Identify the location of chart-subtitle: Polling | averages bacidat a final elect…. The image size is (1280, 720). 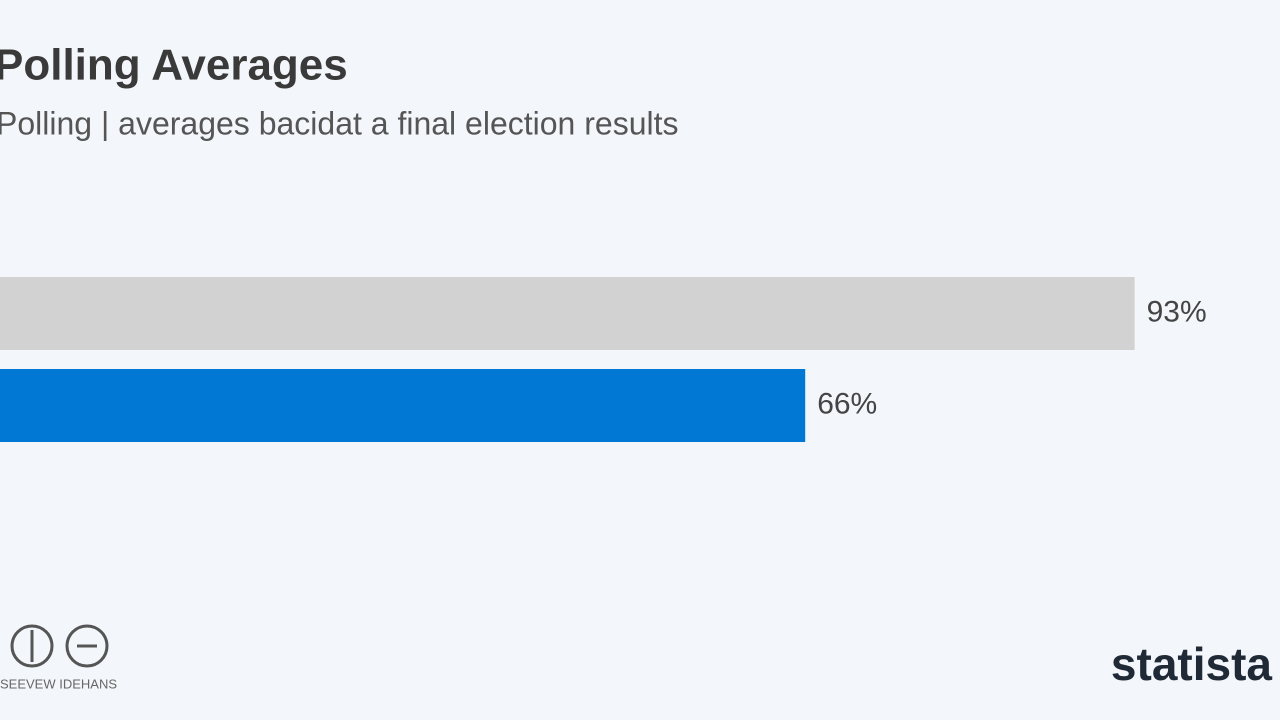
(339, 123).